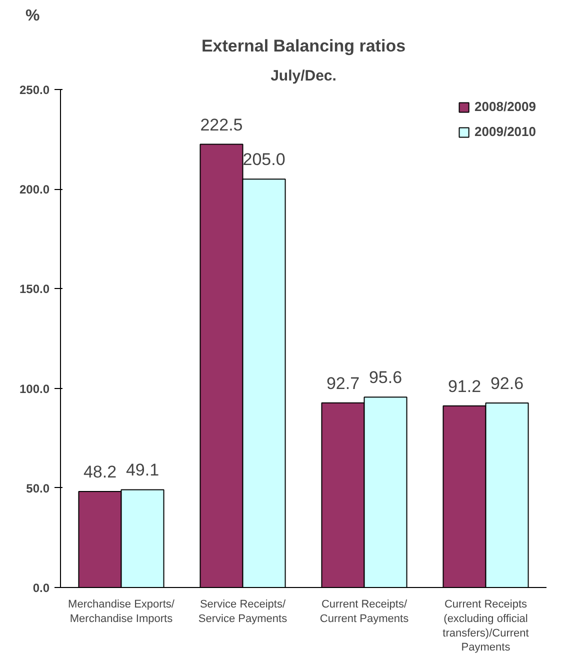 This screenshot has height=664, width=562. I want to click on legend-label: 2009/2010, so click(505, 131).